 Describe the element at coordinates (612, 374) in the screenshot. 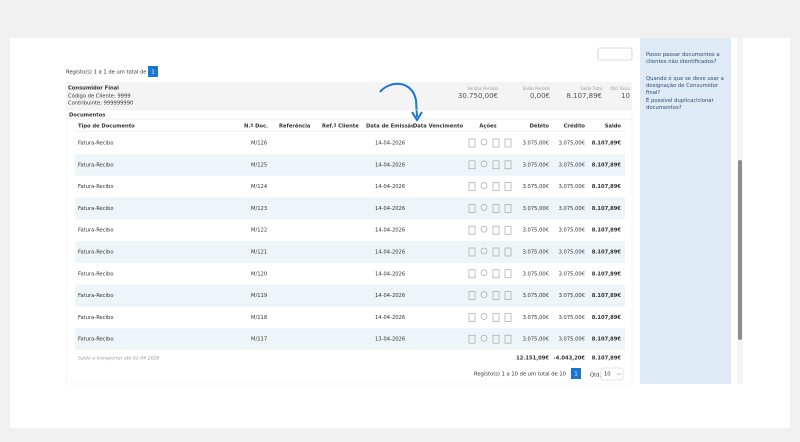

I see `qty-select` at that location.